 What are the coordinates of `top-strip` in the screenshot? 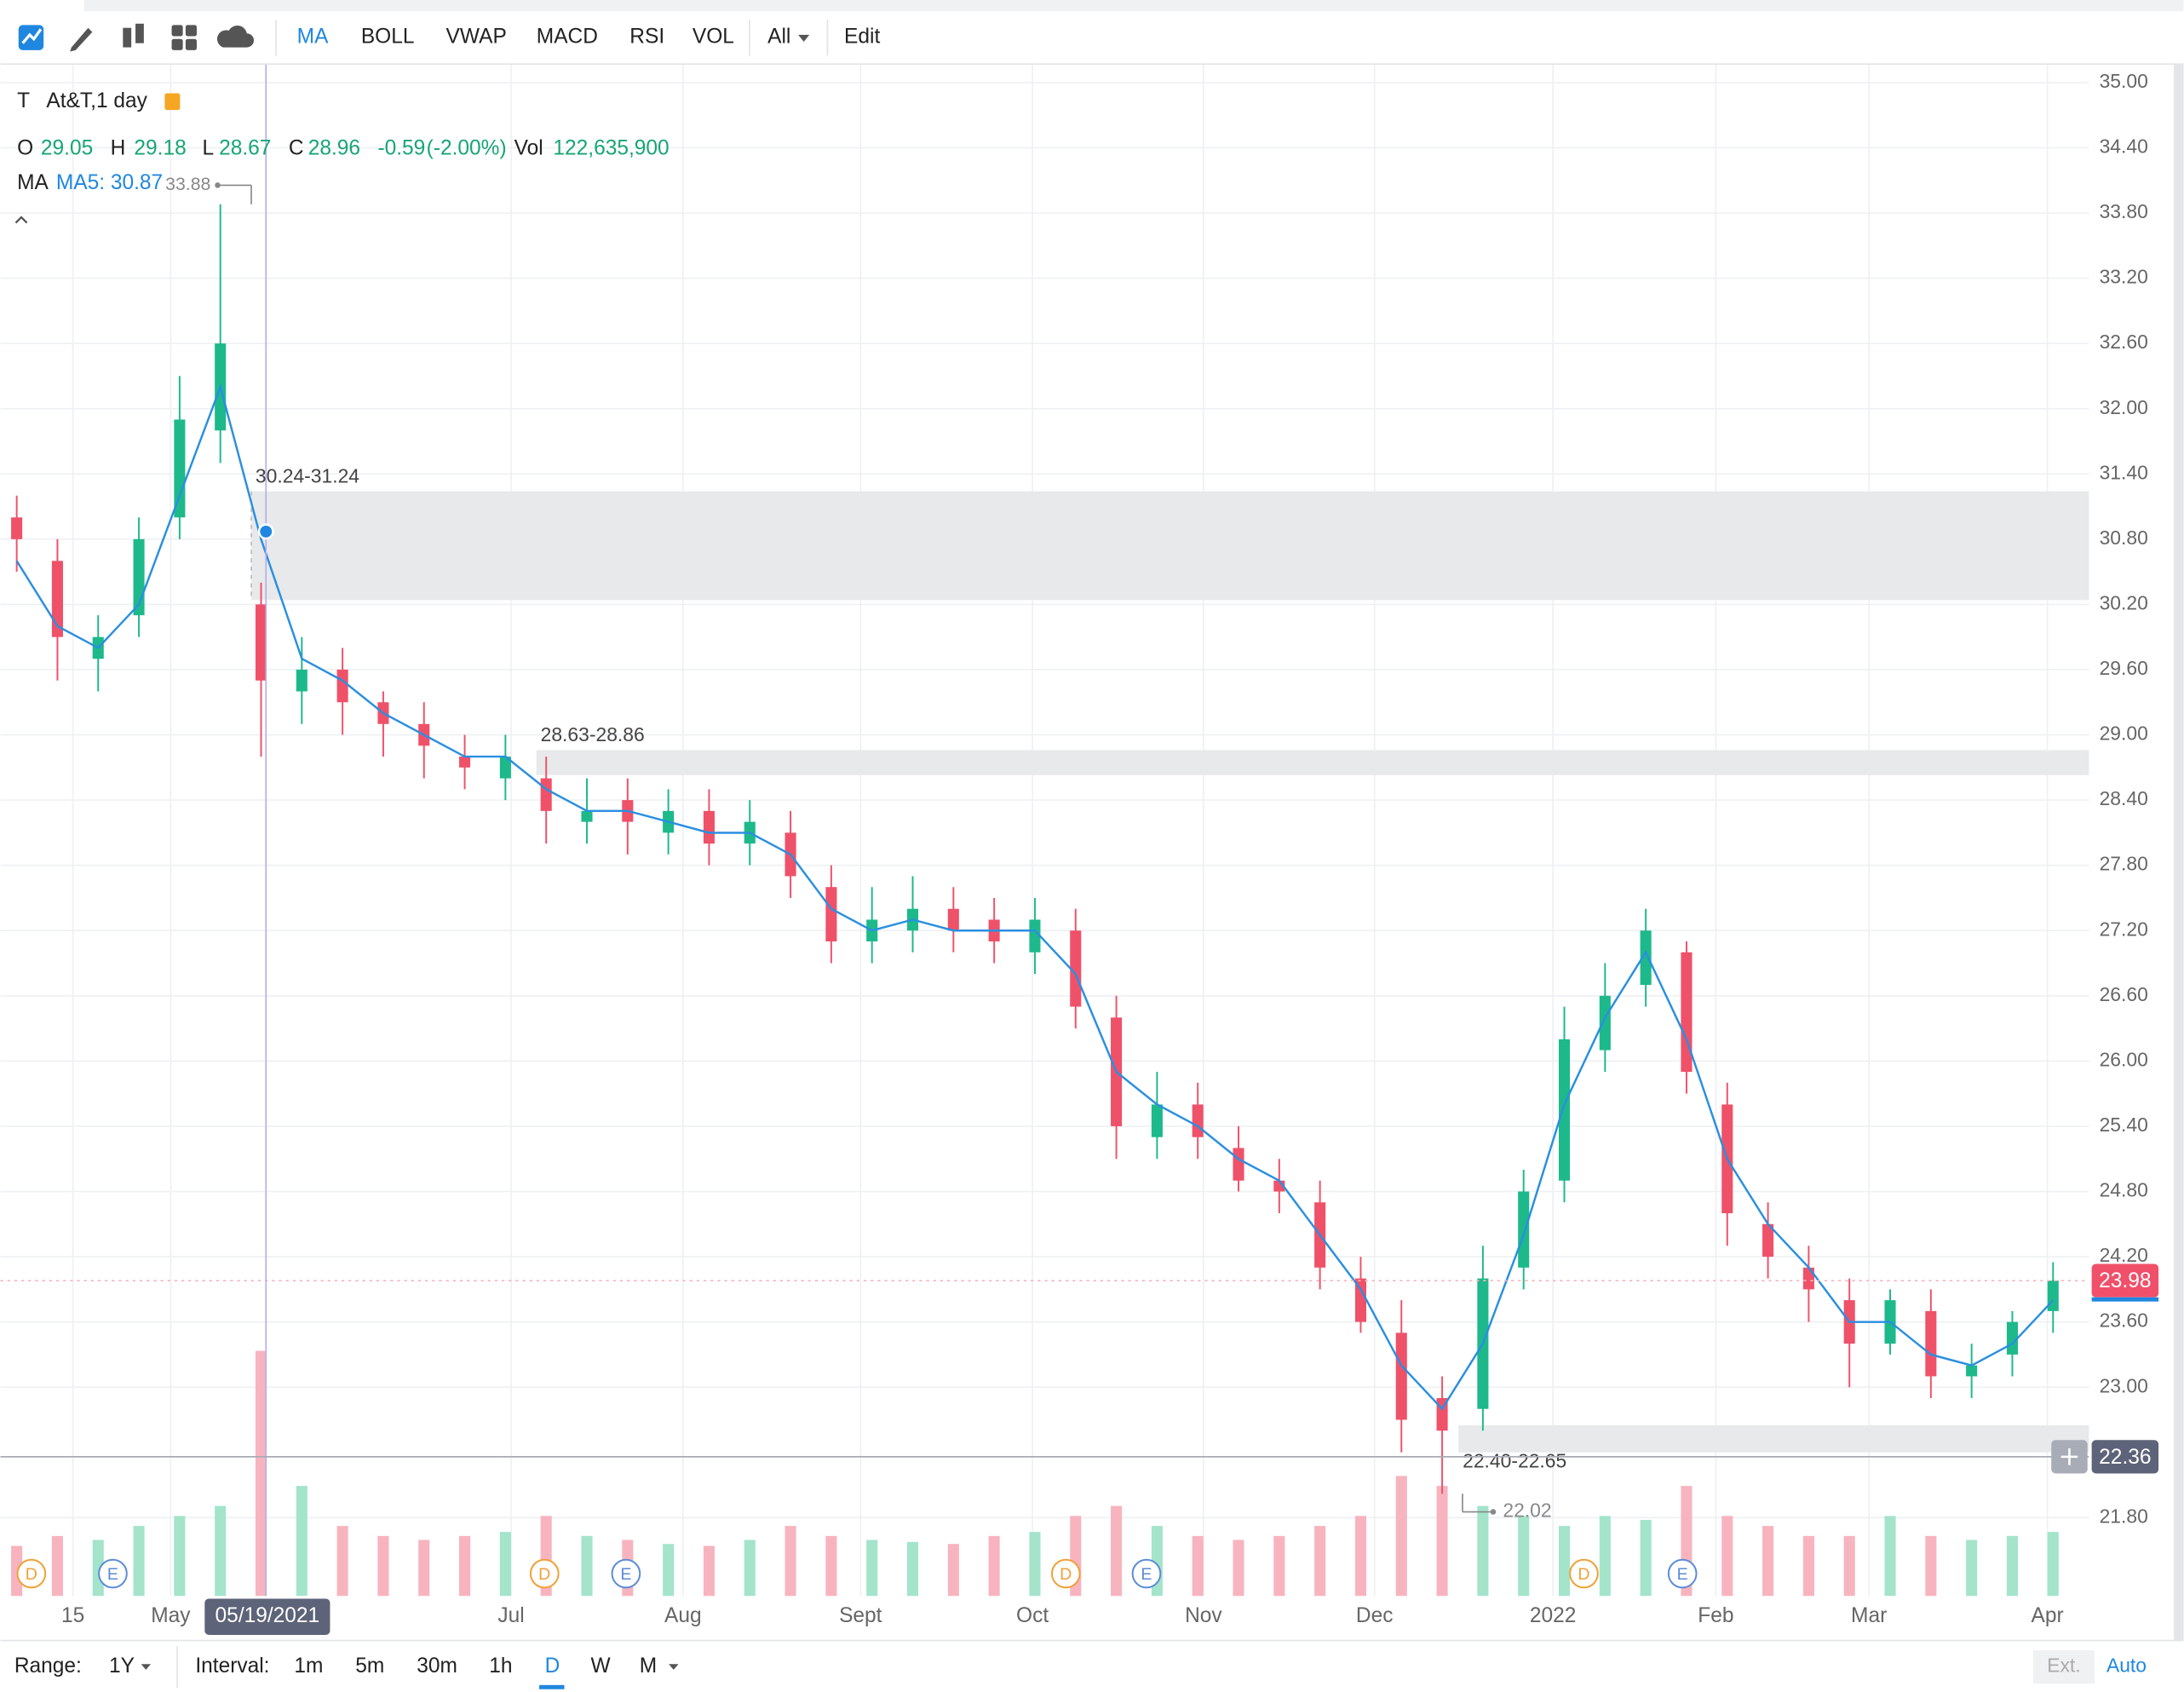 It's located at (1133, 6).